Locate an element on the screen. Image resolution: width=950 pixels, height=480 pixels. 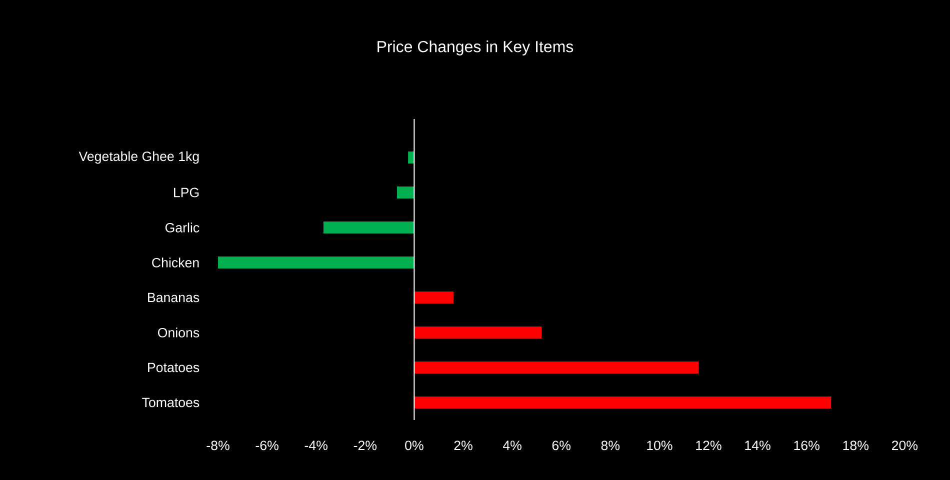
x-tick-label: 6% is located at coordinates (561, 445).